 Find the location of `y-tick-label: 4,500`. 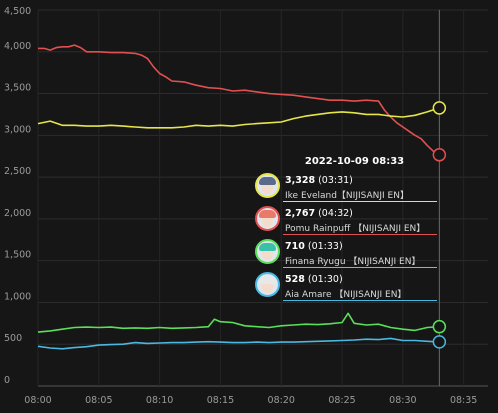

y-tick-label: 4,500 is located at coordinates (17, 11).